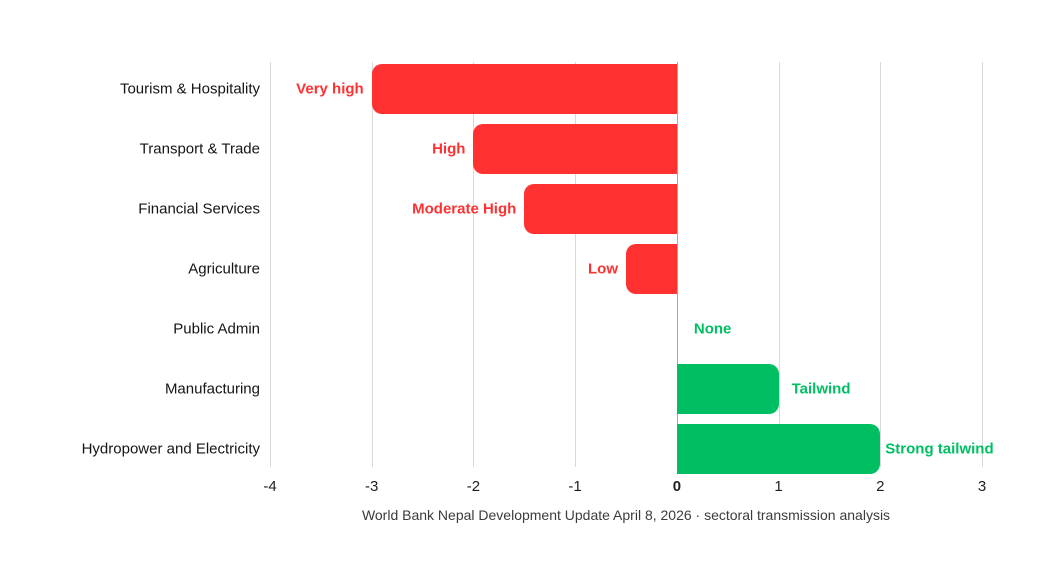  What do you see at coordinates (603, 269) in the screenshot?
I see `bar-value-label: Low` at bounding box center [603, 269].